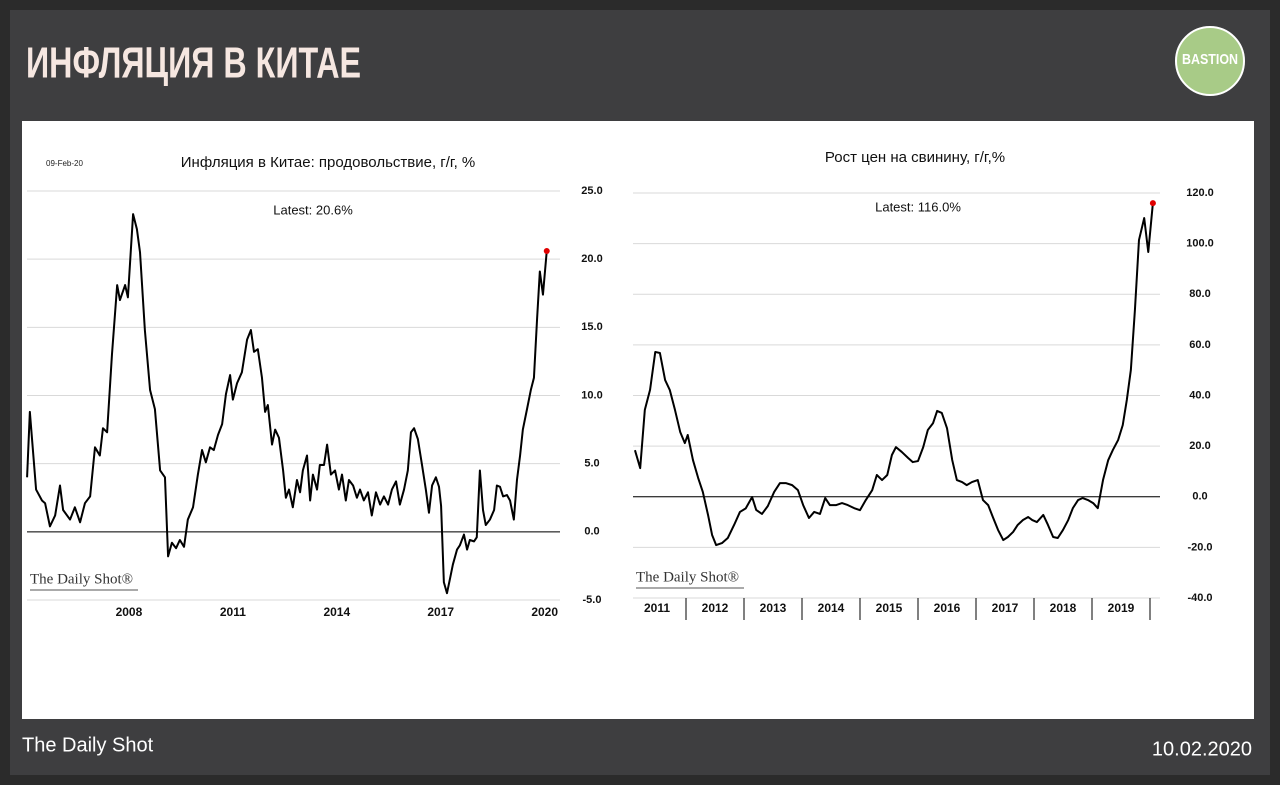  What do you see at coordinates (1199, 345) in the screenshot?
I see `y-tick-label: 60.0` at bounding box center [1199, 345].